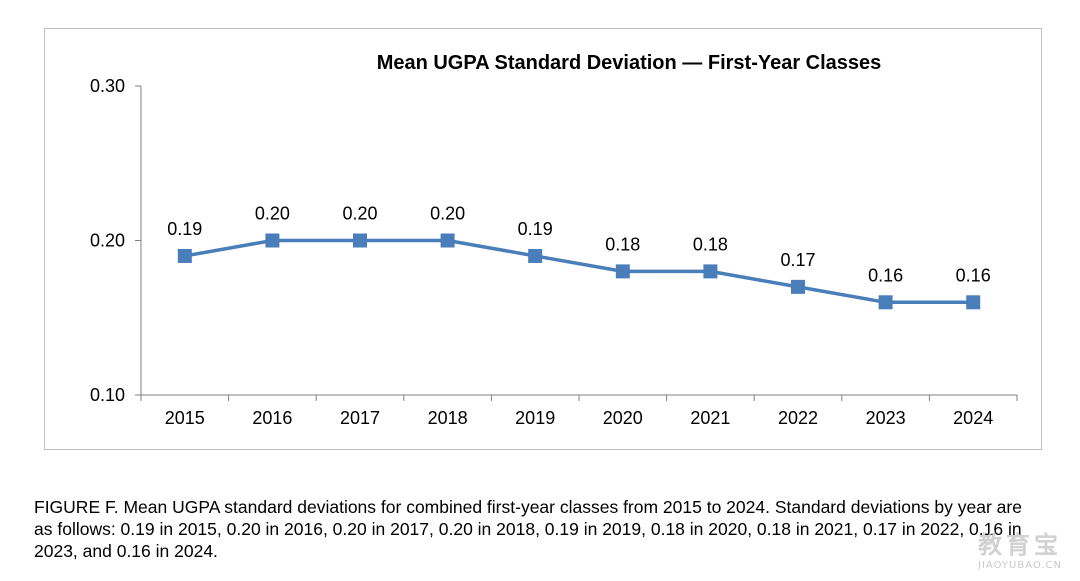  What do you see at coordinates (798, 418) in the screenshot?
I see `x-tick-label: 2022` at bounding box center [798, 418].